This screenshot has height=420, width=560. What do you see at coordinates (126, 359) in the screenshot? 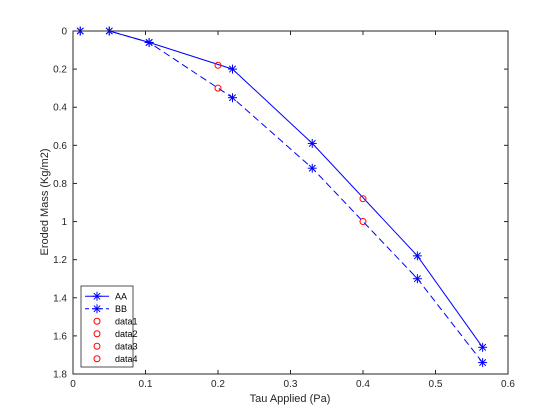
I see `legend-label: data4` at bounding box center [126, 359].